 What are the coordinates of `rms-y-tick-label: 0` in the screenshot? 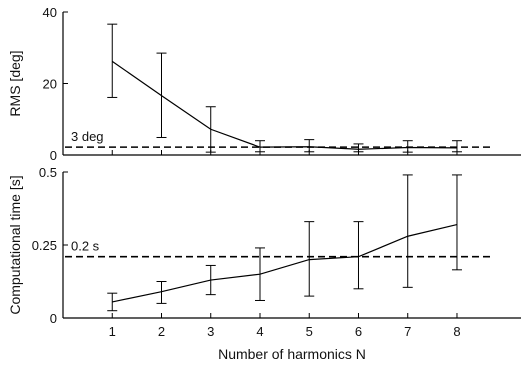 It's located at (53, 155).